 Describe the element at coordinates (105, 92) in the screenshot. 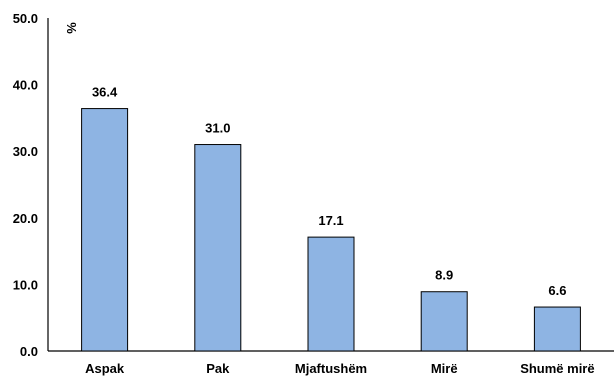

I see `data-label: 36.4` at that location.